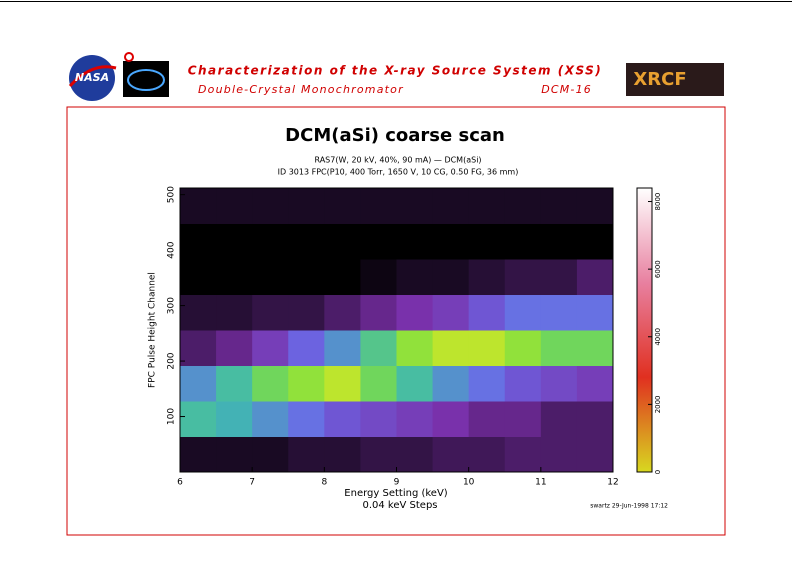  Describe the element at coordinates (153, 330) in the screenshot. I see `y-axis-label: FPC Pulse Height Channel` at that location.